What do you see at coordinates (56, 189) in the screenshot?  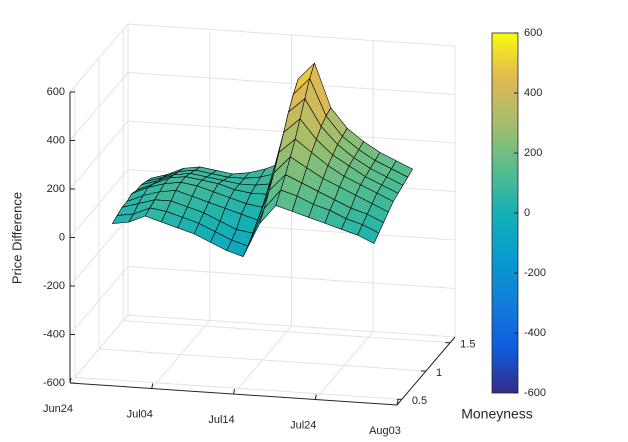 I see `z-tick-label: 200` at bounding box center [56, 189].